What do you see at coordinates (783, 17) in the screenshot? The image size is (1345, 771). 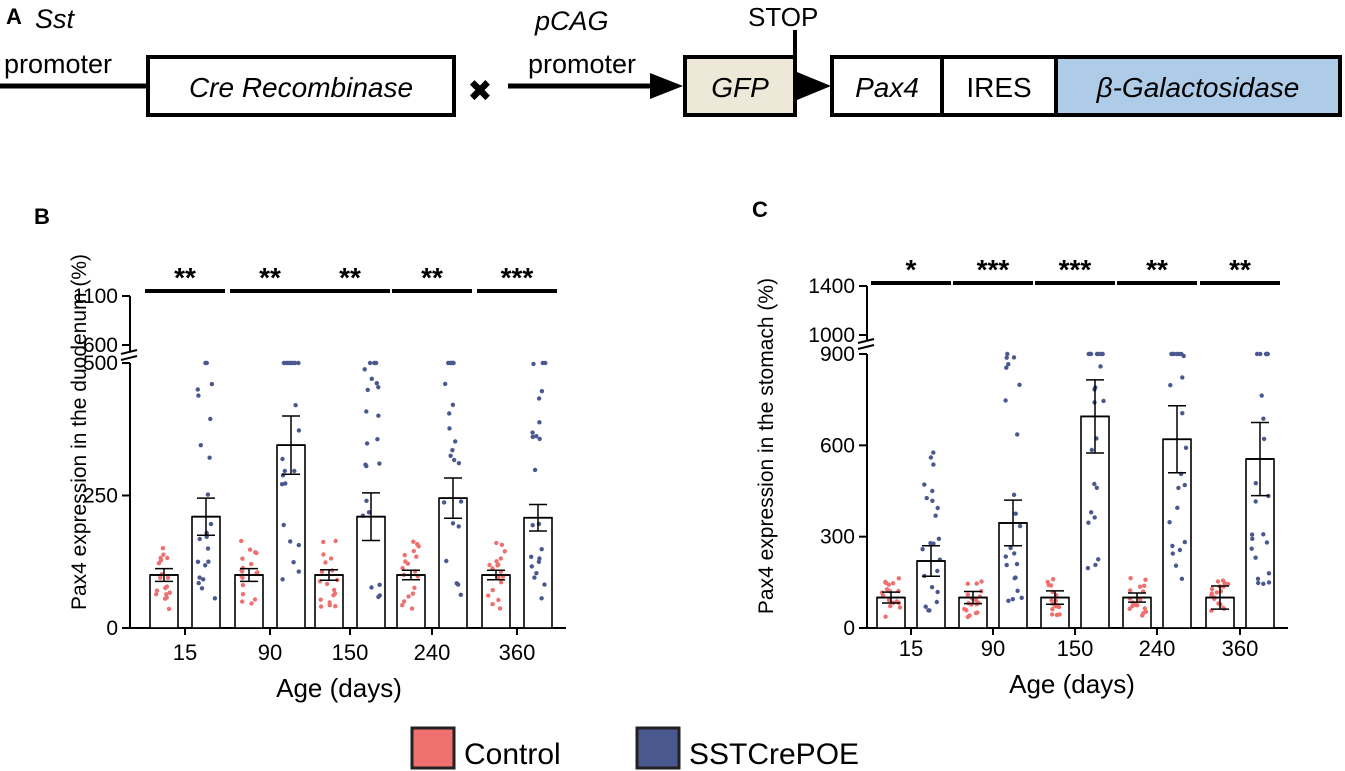 I see `stop-label: STOP` at bounding box center [783, 17].